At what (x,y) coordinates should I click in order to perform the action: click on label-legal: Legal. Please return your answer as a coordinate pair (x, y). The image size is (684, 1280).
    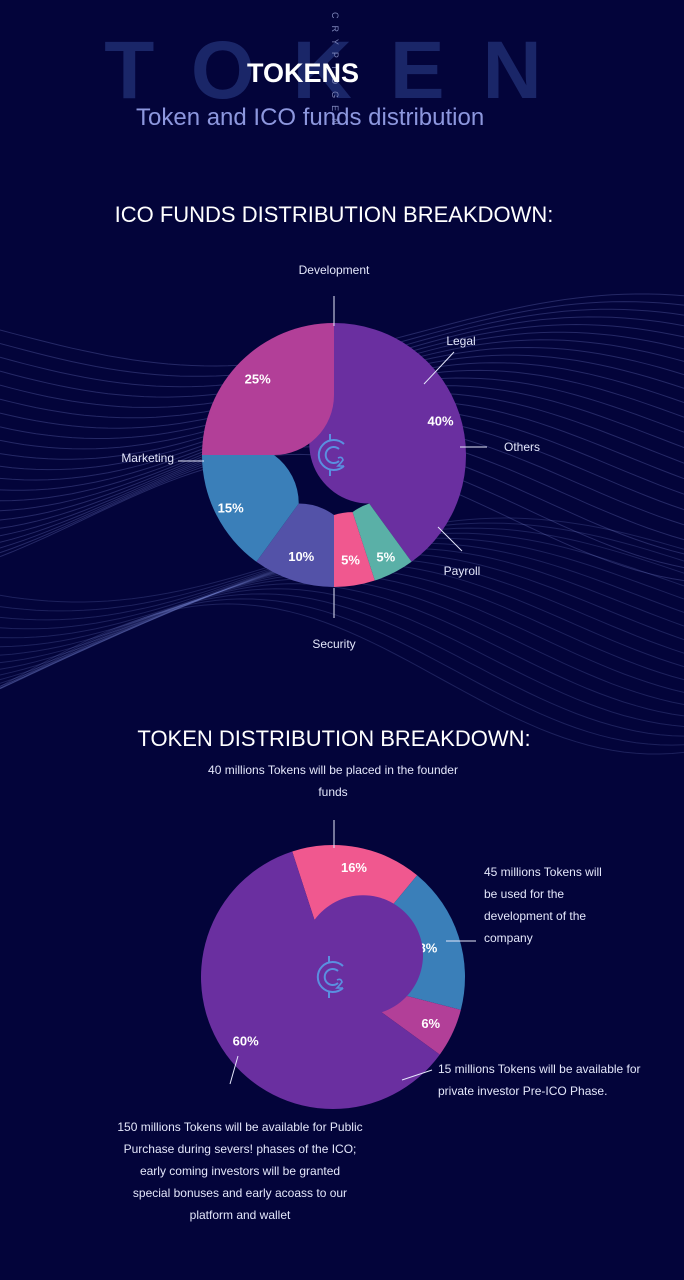
    Looking at the image, I should click on (460, 341).